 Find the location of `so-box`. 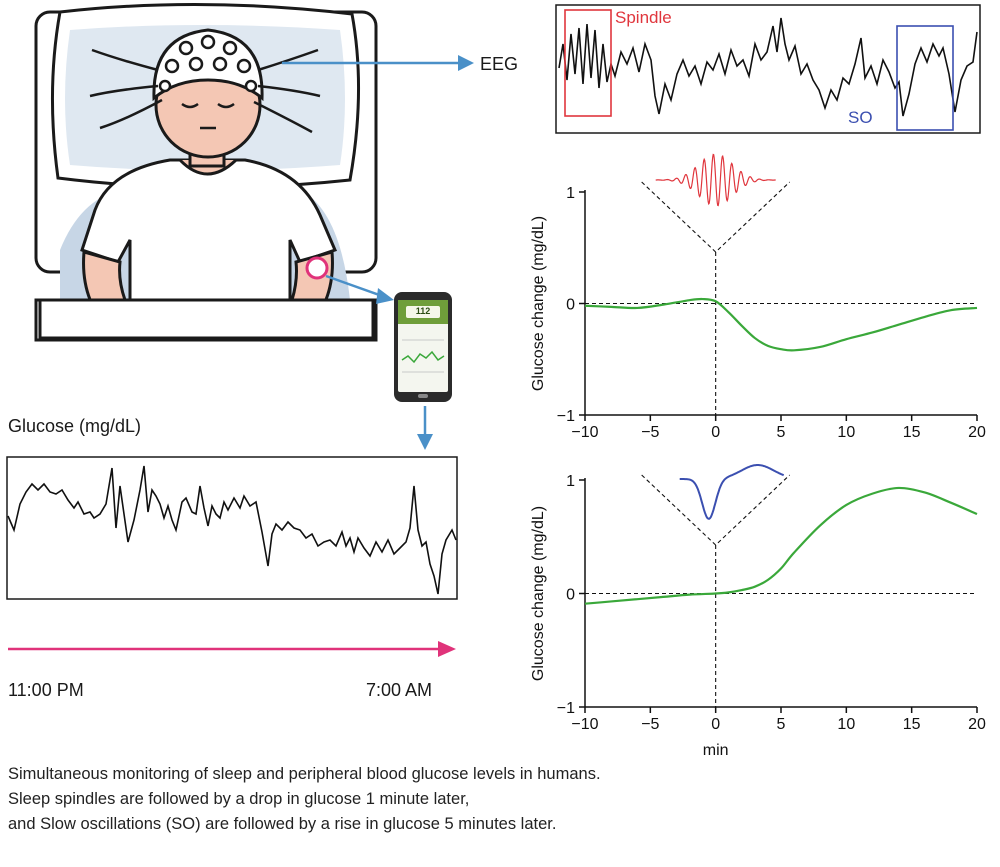

so-box is located at coordinates (925, 78).